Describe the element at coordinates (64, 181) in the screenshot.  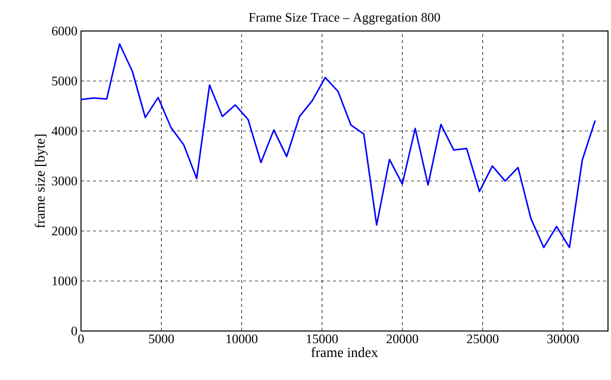
I see `y-tick-label: 3000` at that location.